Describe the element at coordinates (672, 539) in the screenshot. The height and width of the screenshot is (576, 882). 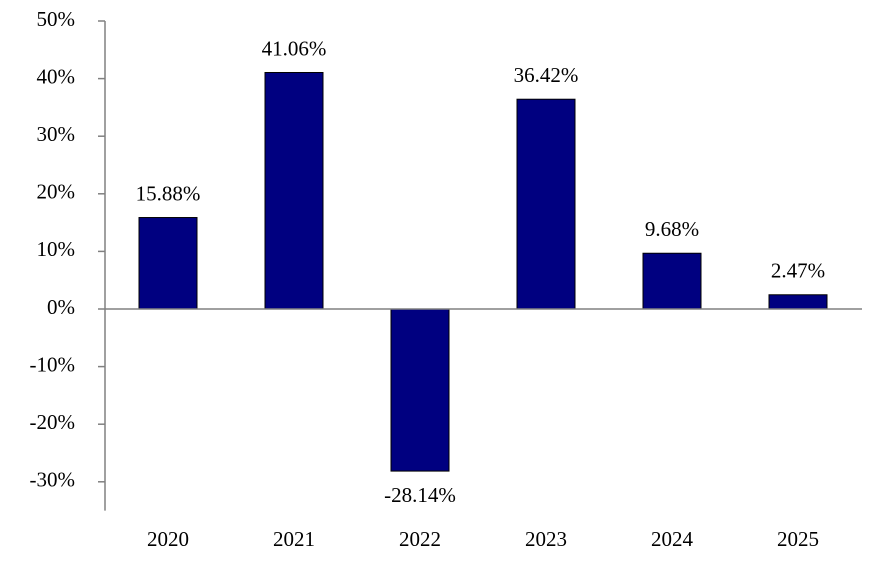
I see `x-tick-label: 2024` at that location.